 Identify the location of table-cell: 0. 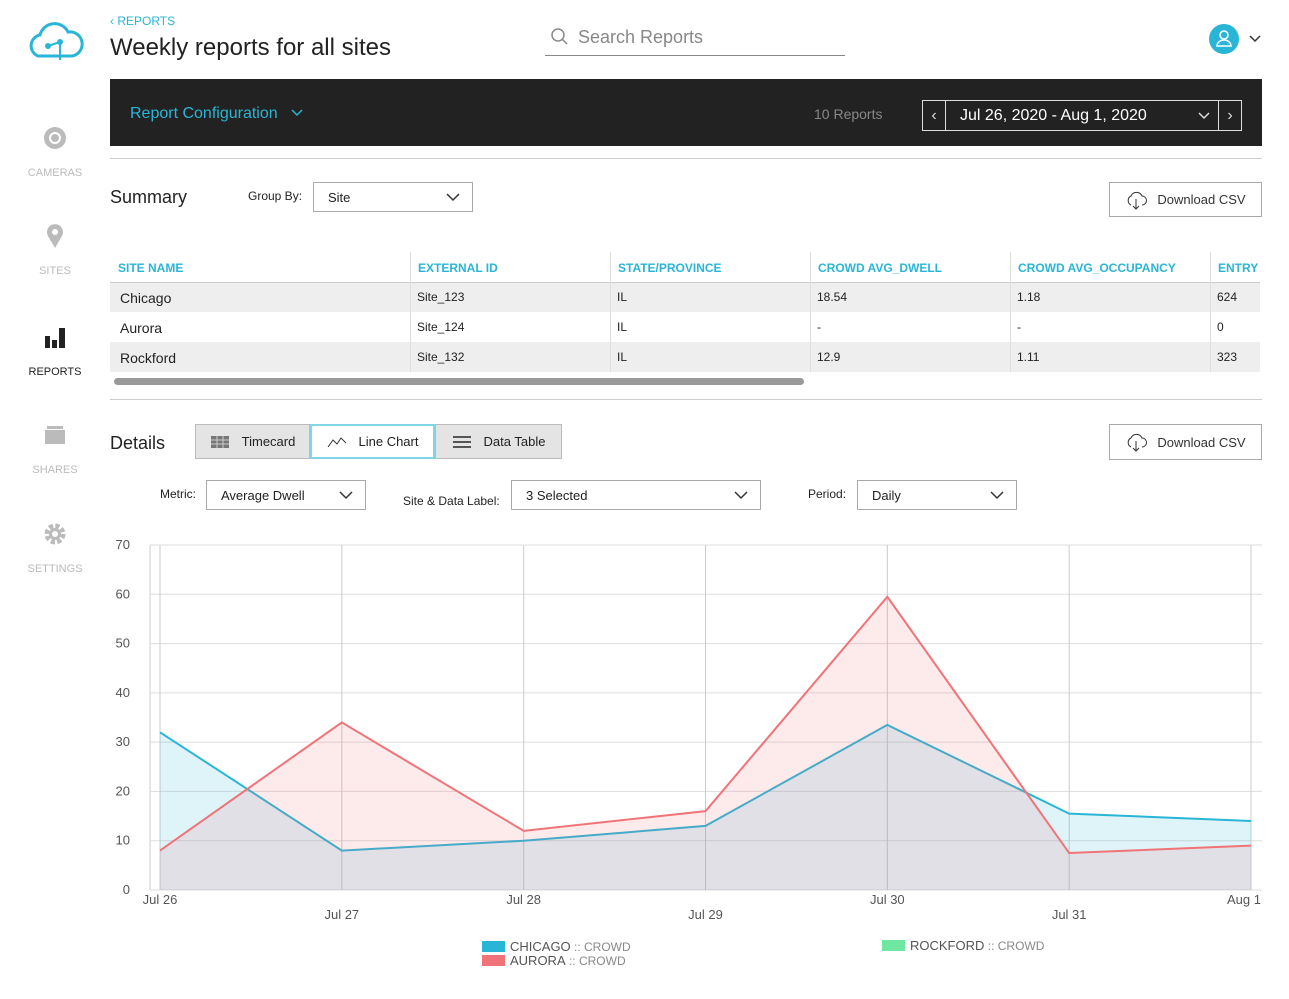
(1220, 327).